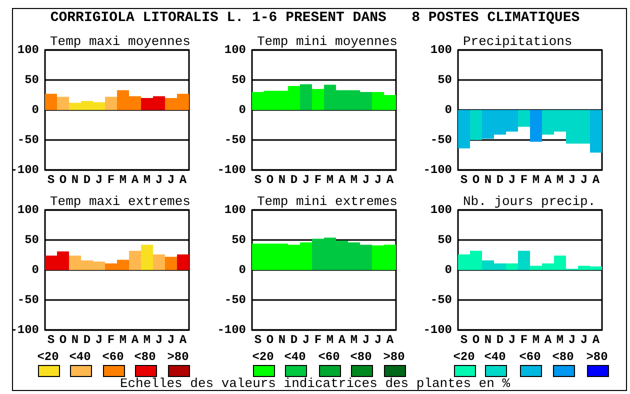  What do you see at coordinates (327, 41) in the screenshot?
I see `chart-title: Temp mini moyennes` at bounding box center [327, 41].